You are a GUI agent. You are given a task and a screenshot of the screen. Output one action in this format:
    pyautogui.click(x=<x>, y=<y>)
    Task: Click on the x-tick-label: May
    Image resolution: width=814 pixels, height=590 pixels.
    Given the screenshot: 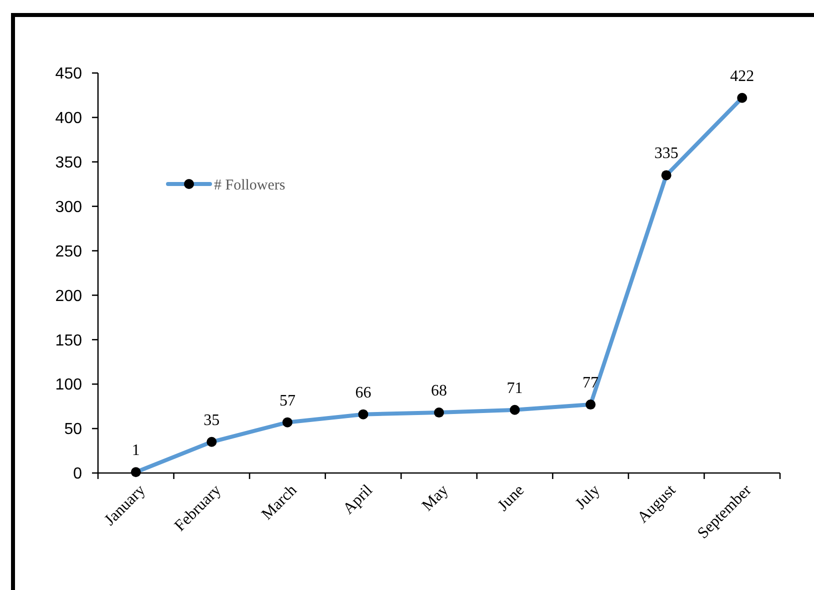 What is the action you would take?
    pyautogui.click(x=435, y=498)
    